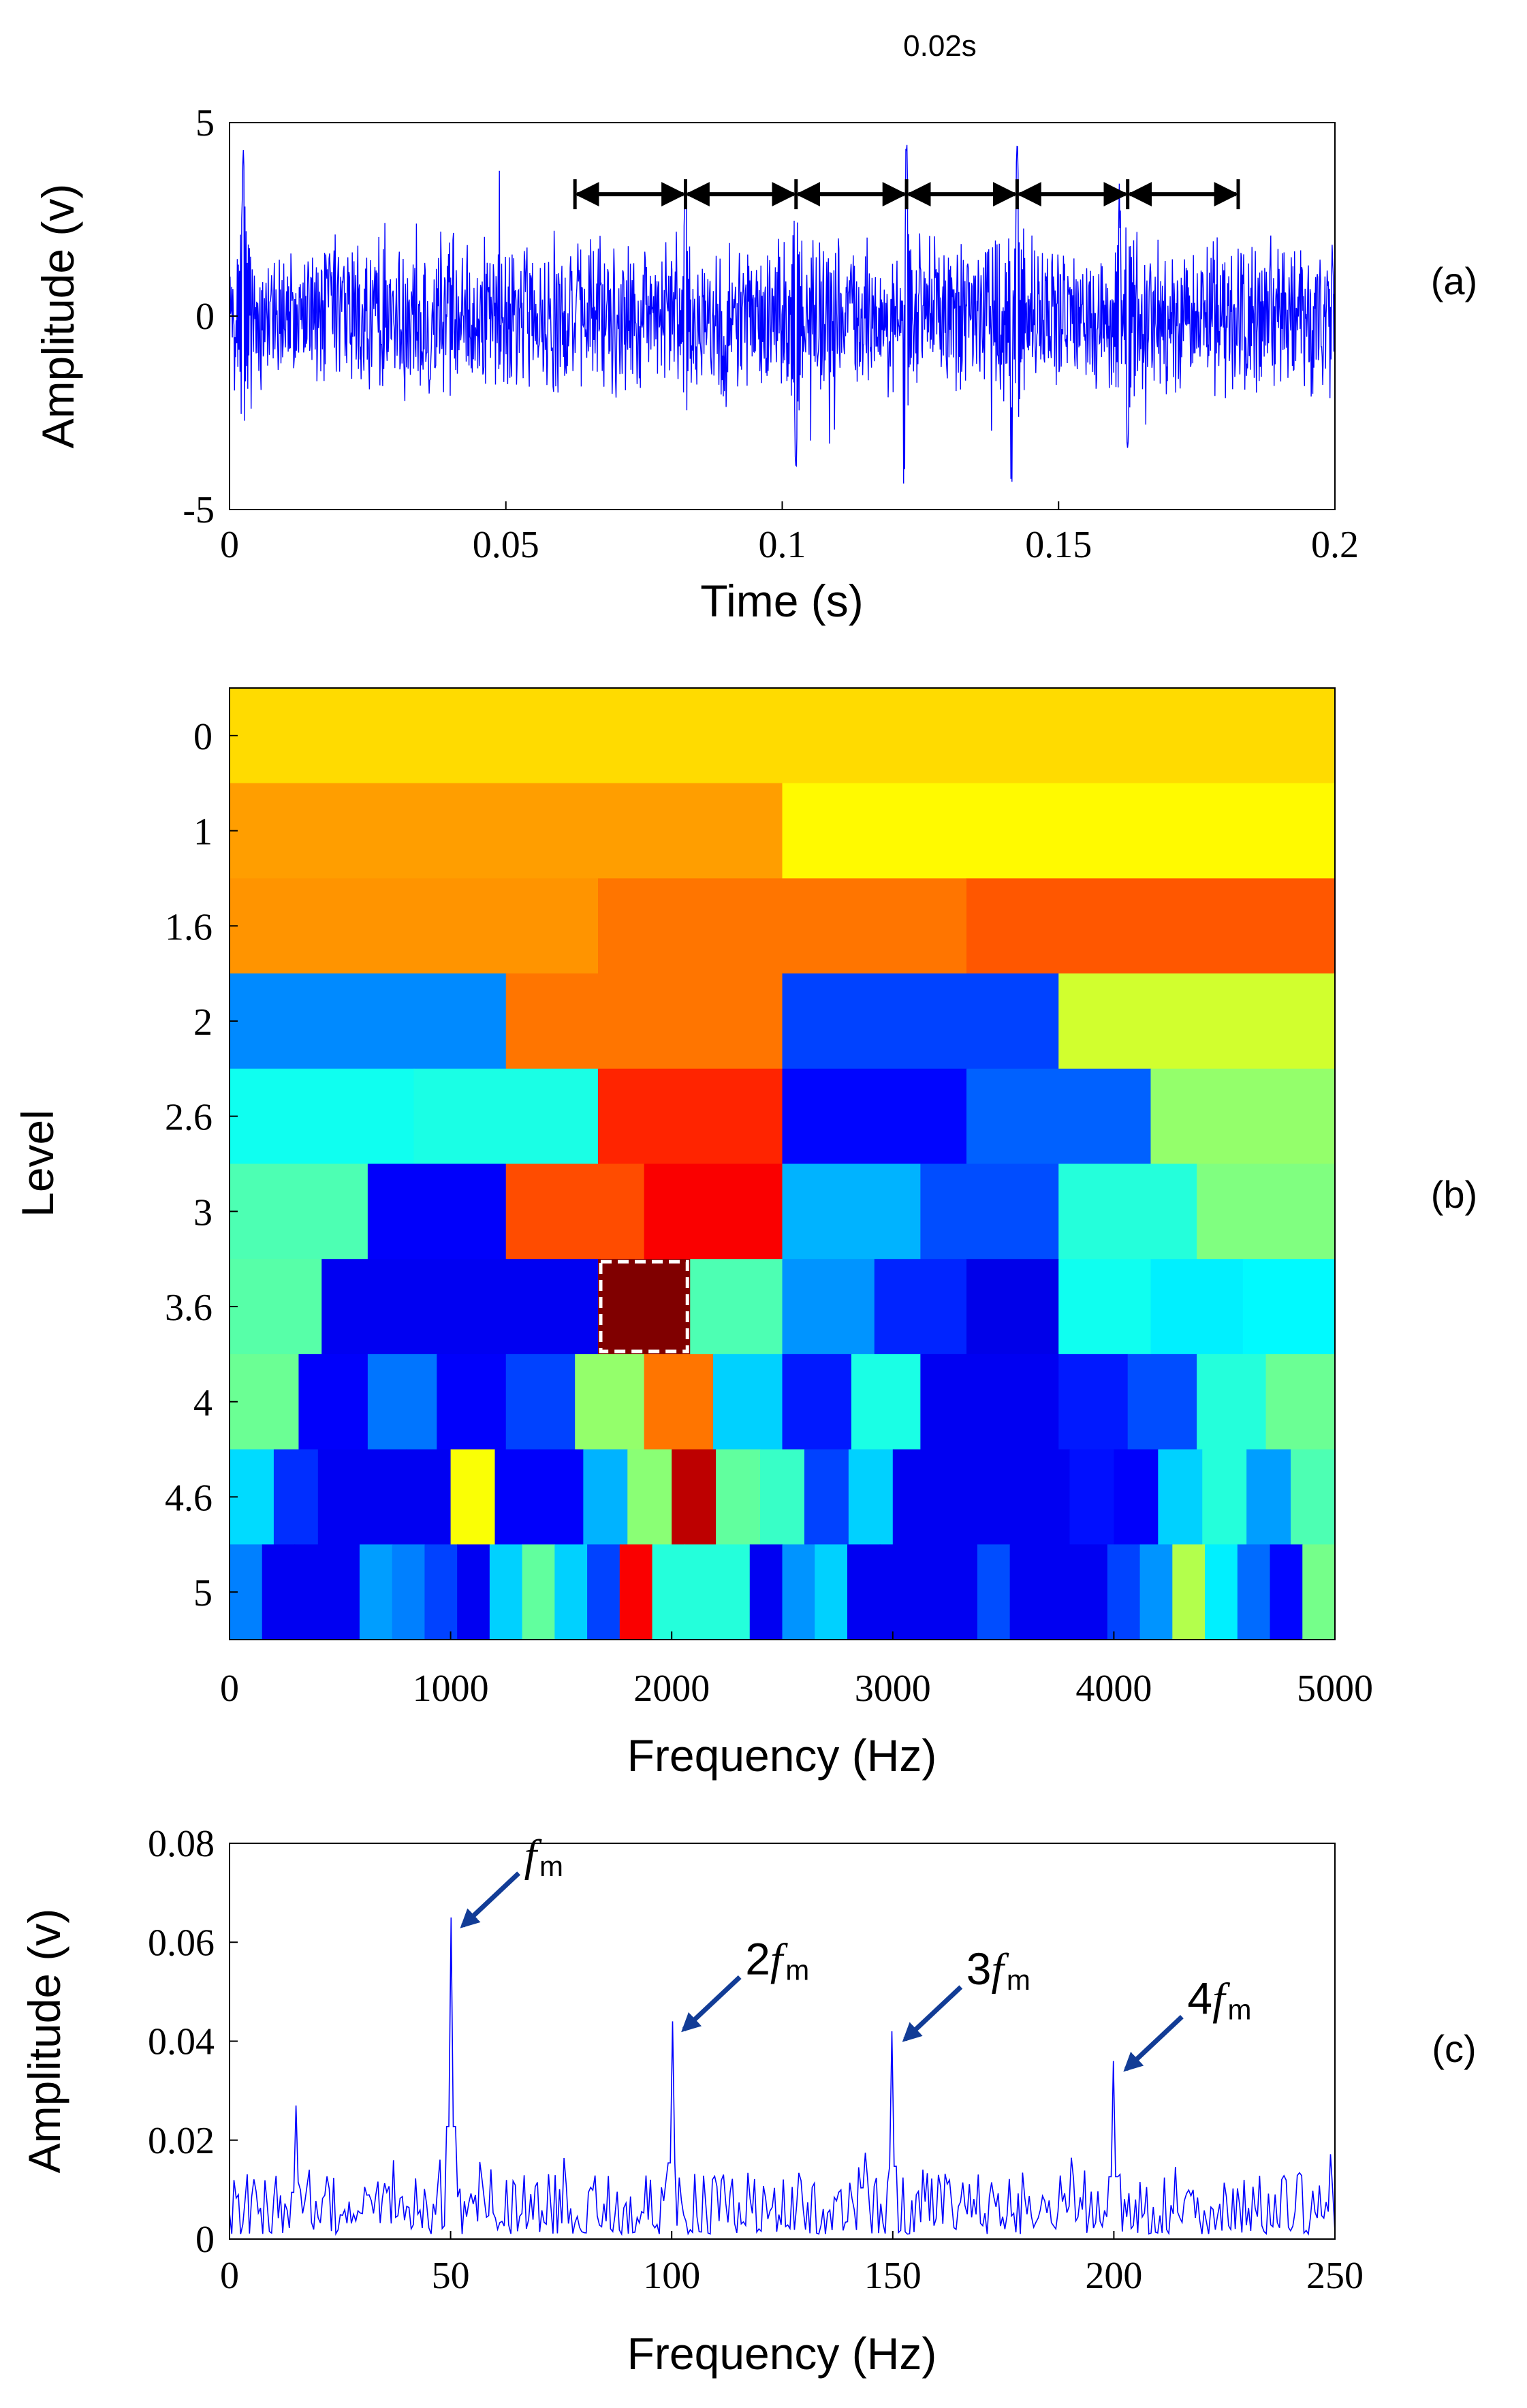 This screenshot has width=1527, height=2408. What do you see at coordinates (782, 1755) in the screenshot?
I see `panel-b-xlabel: Frequency (Hz)` at bounding box center [782, 1755].